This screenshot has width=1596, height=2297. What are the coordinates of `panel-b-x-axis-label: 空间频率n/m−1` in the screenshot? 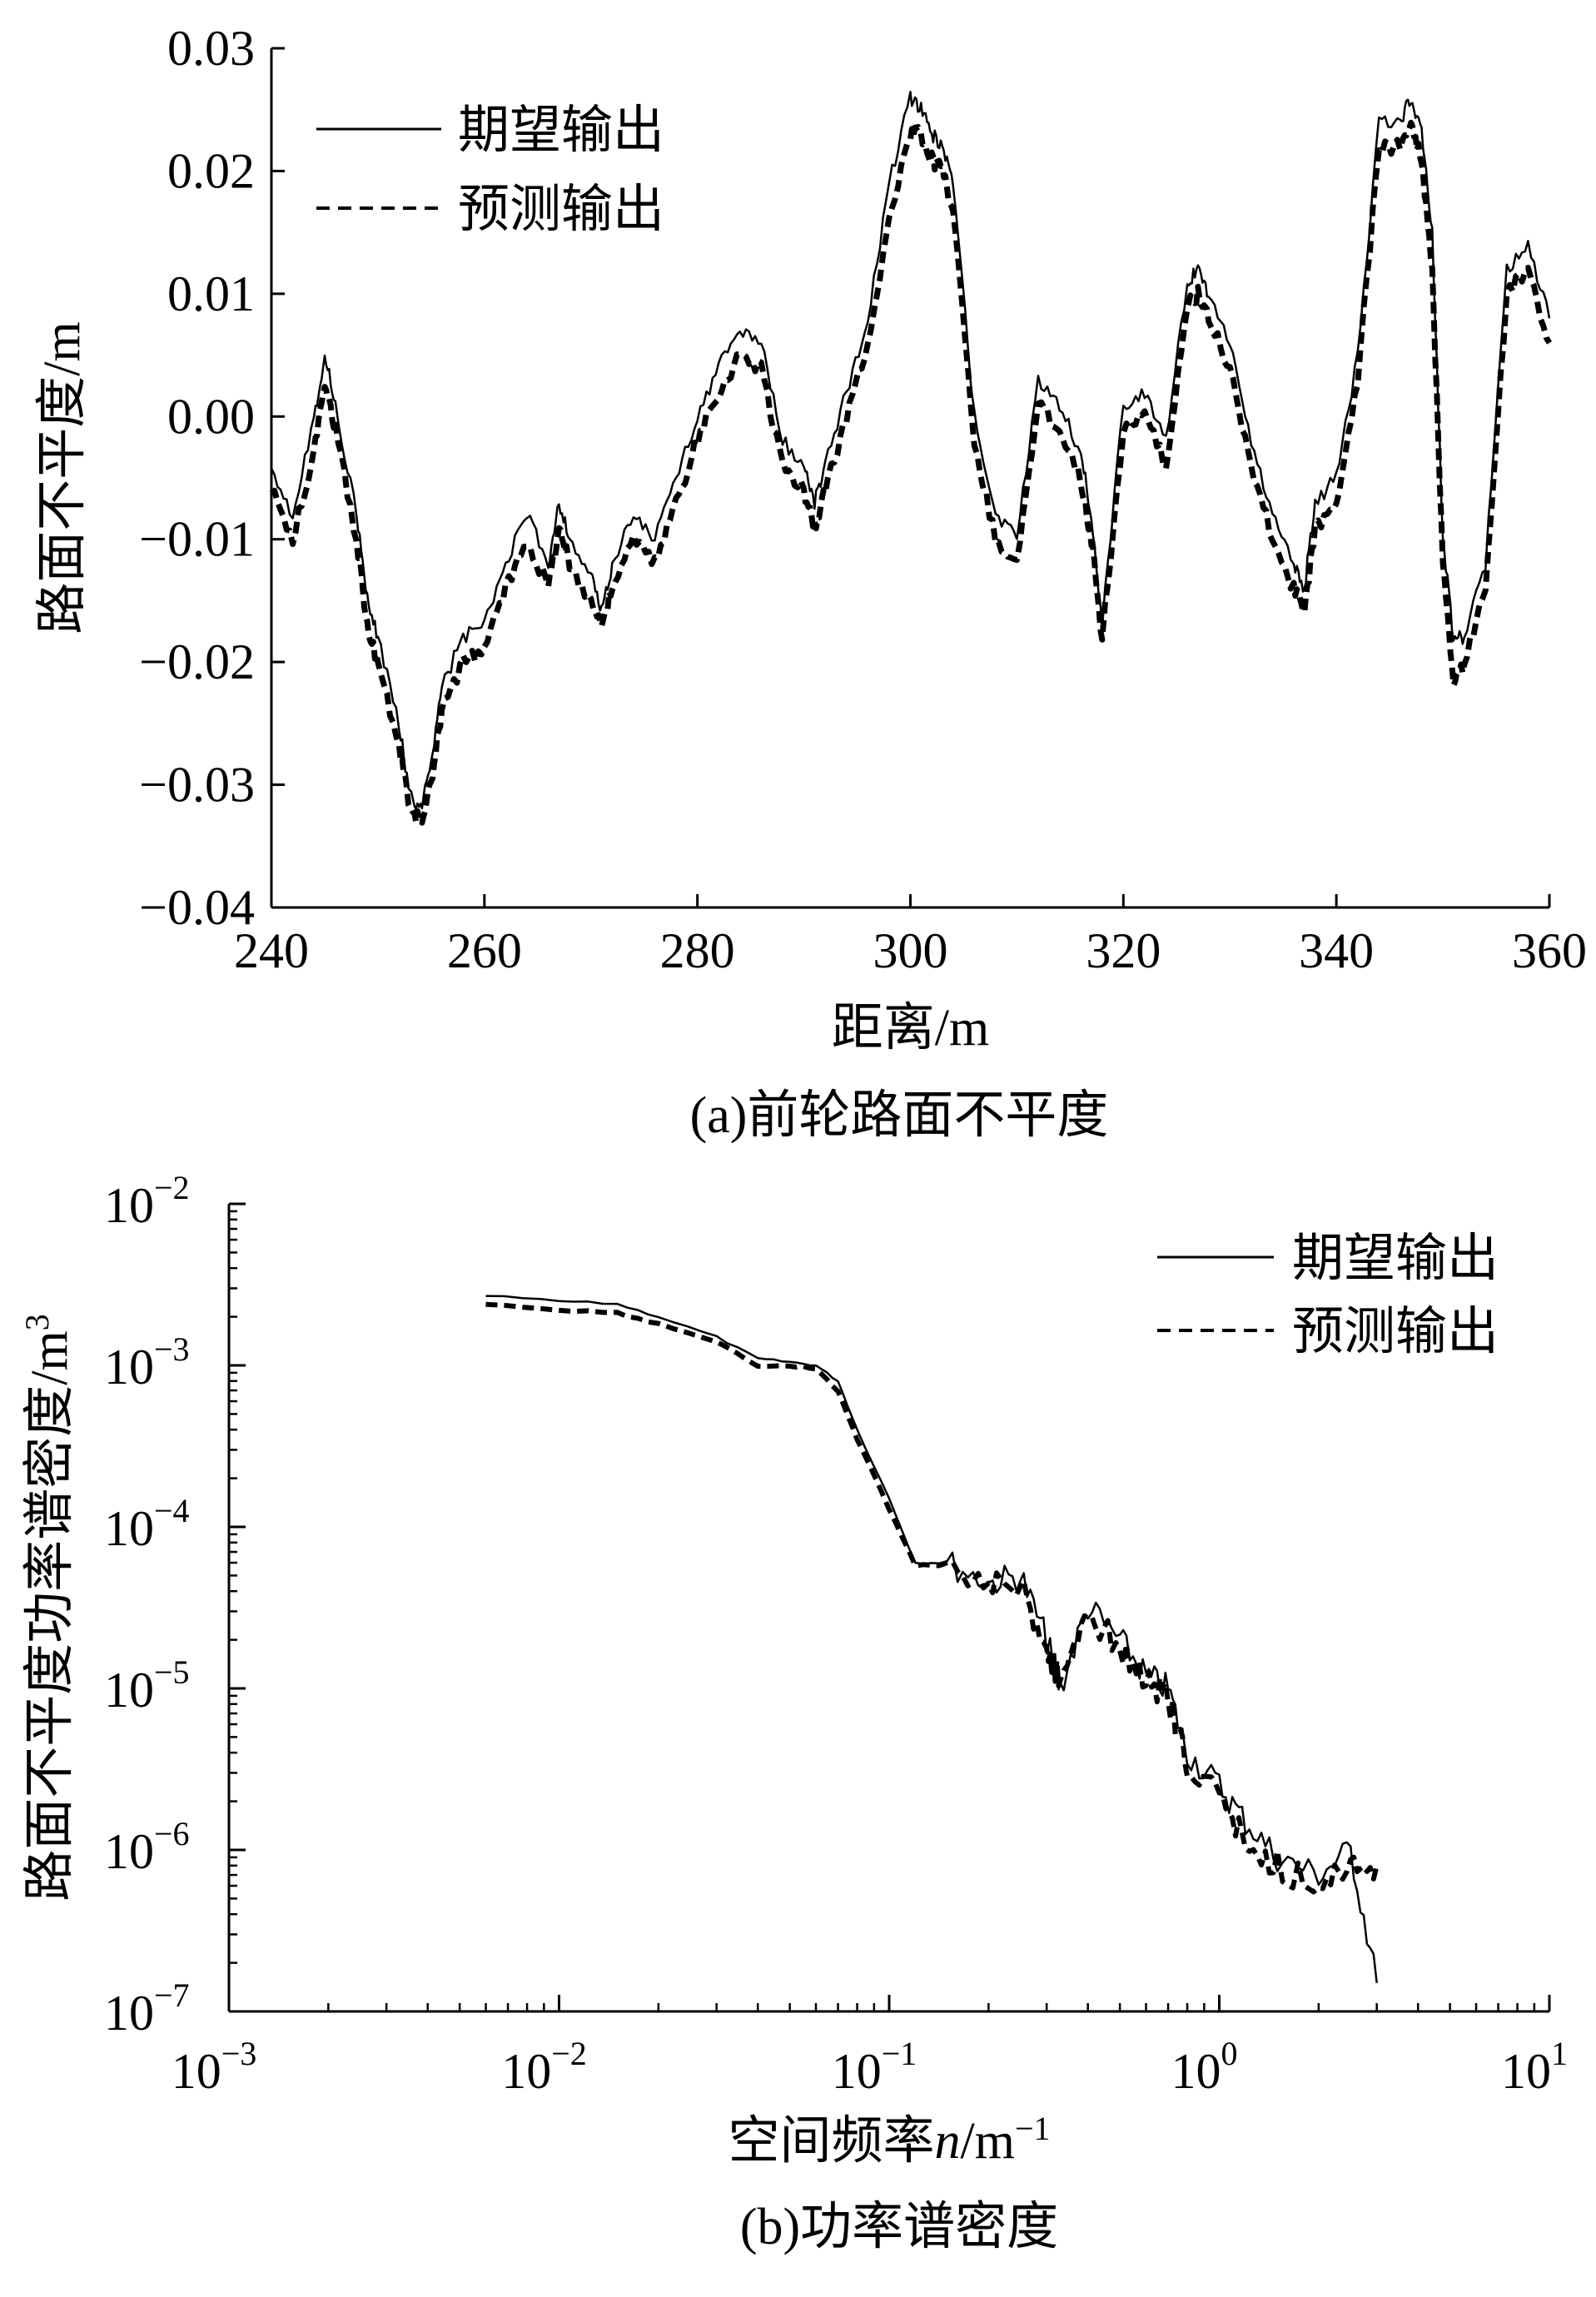 It's located at (889, 2140).